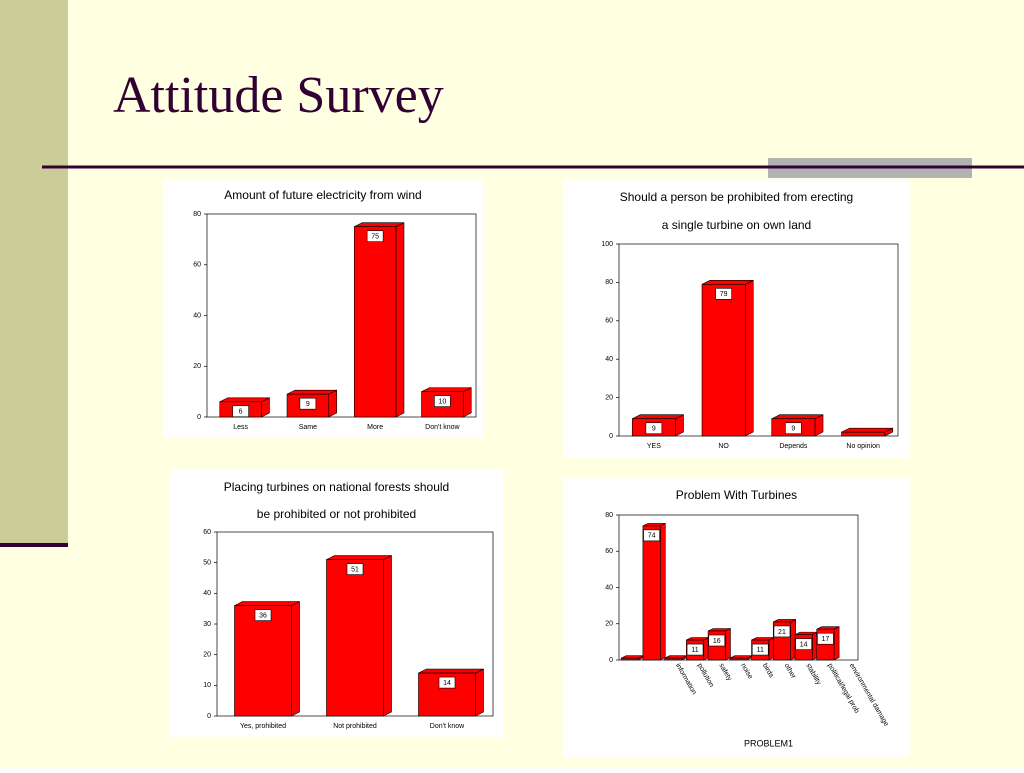  Describe the element at coordinates (607, 244) in the screenshot. I see `y-tick-label: 100` at that location.